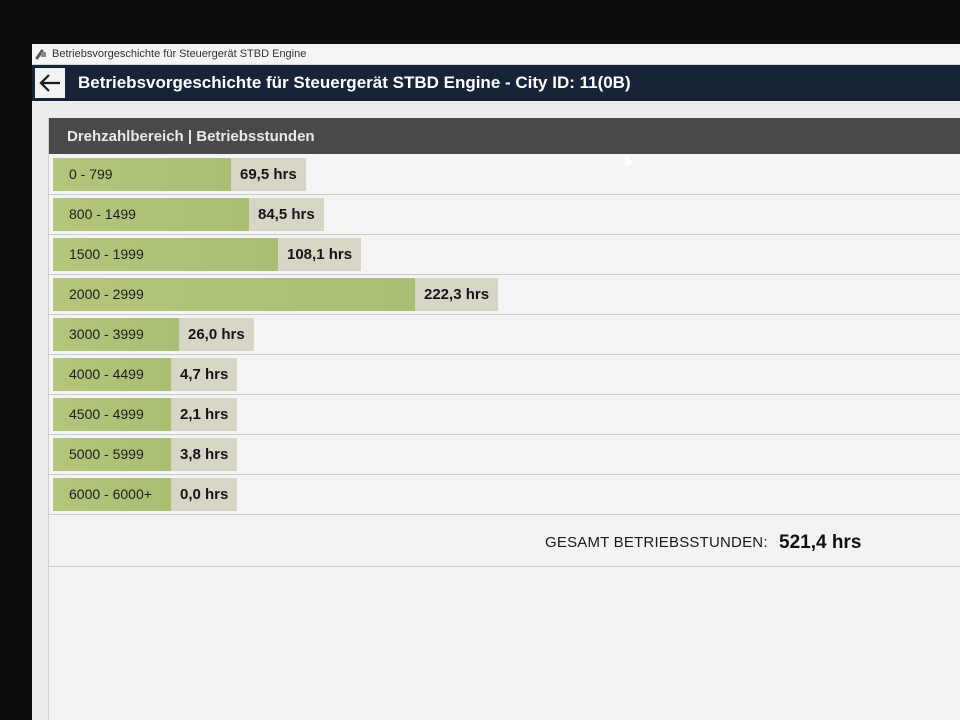  Describe the element at coordinates (504, 136) in the screenshot. I see `column-header: Drehzahlbereich | Betriebsstunden` at that location.